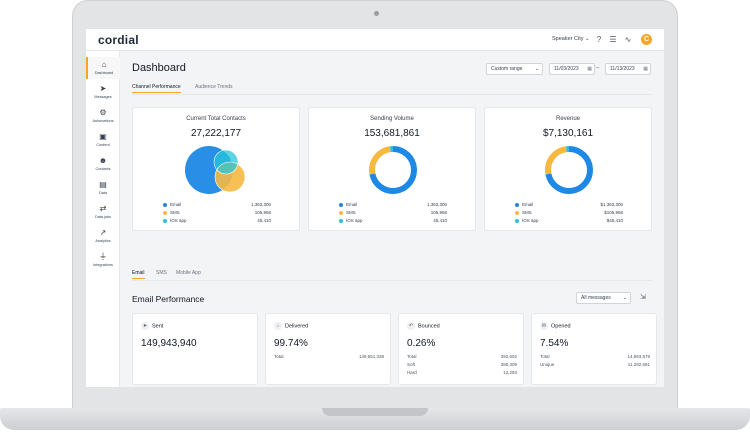  What do you see at coordinates (291, 343) in the screenshot?
I see `stat-card-value: 99.74%` at bounding box center [291, 343].